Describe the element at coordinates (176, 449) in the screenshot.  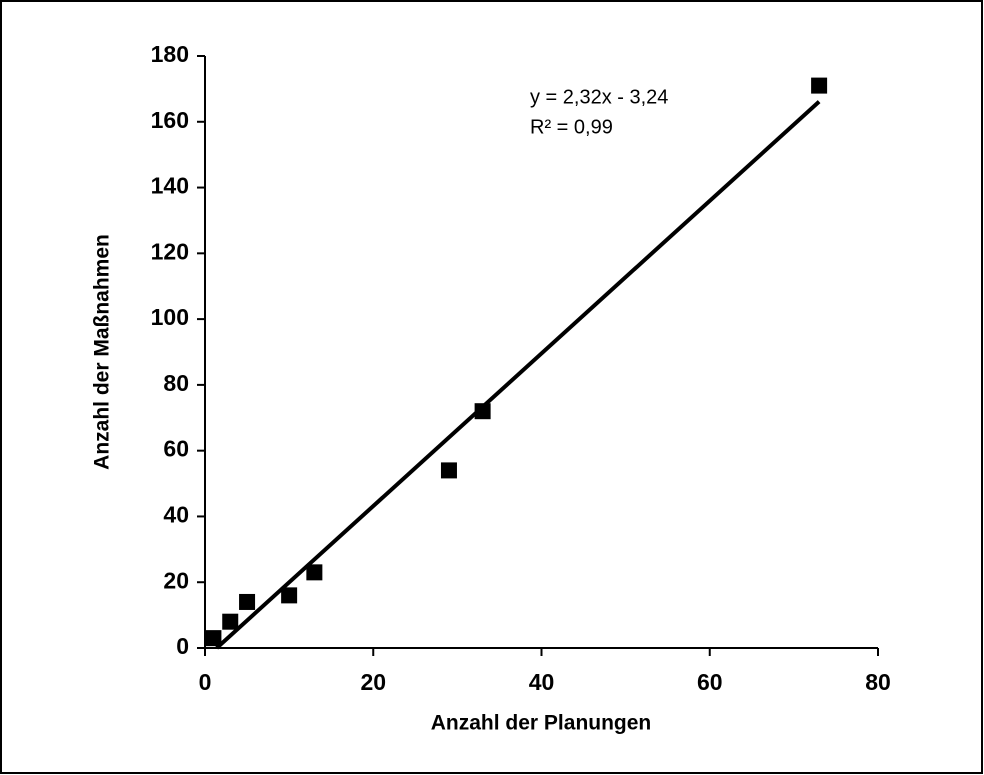
I see `y-tick-label: 60` at that location.